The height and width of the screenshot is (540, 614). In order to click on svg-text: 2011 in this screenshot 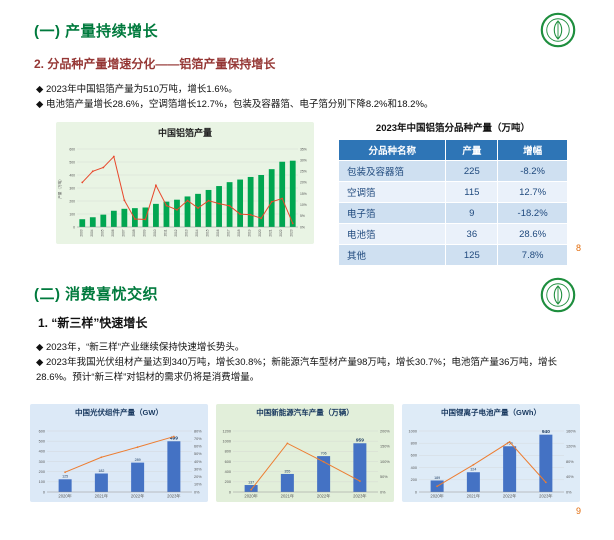, I will do `click(165, 232)`.